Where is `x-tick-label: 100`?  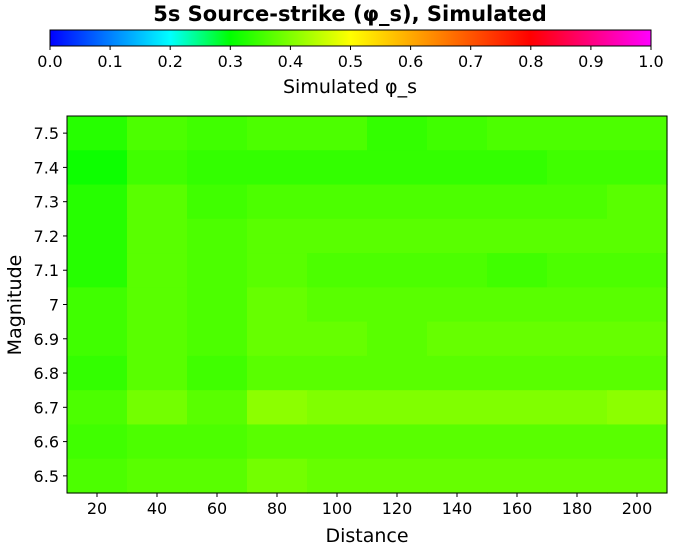
x-tick-label: 100 is located at coordinates (337, 508).